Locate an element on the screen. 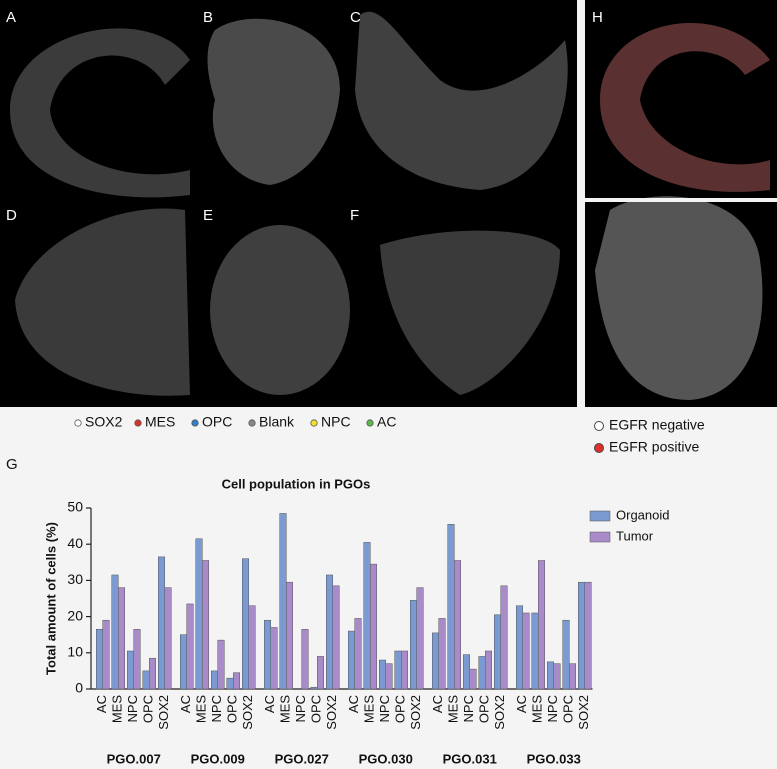 The height and width of the screenshot is (769, 777). legend-label: Tumor is located at coordinates (635, 535).